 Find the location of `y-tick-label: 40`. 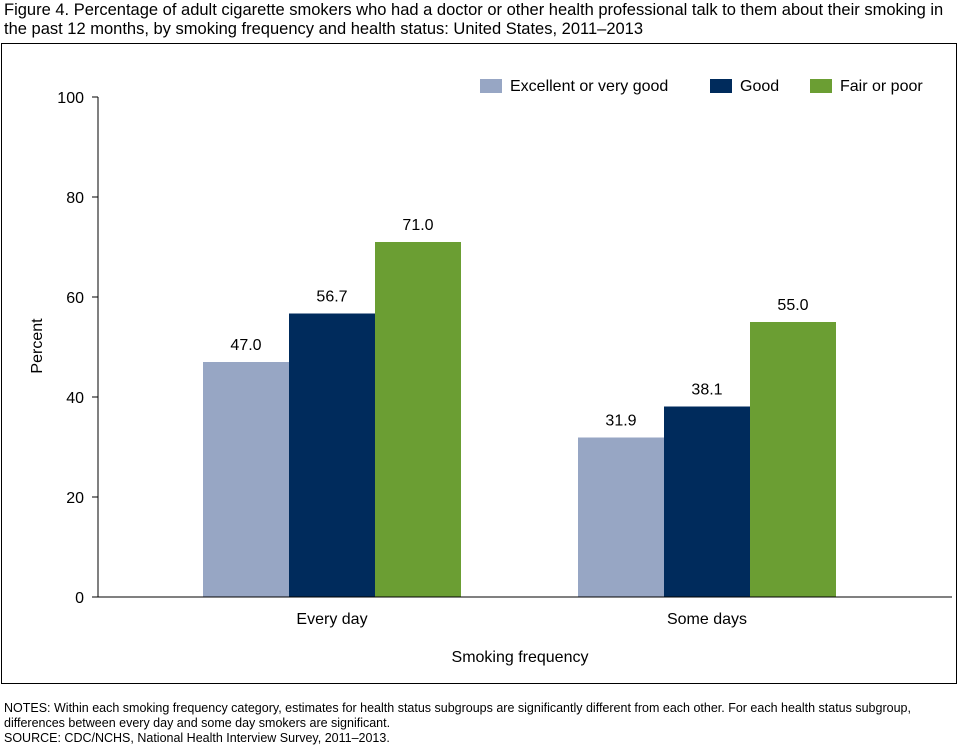

y-tick-label: 40 is located at coordinates (75, 398).